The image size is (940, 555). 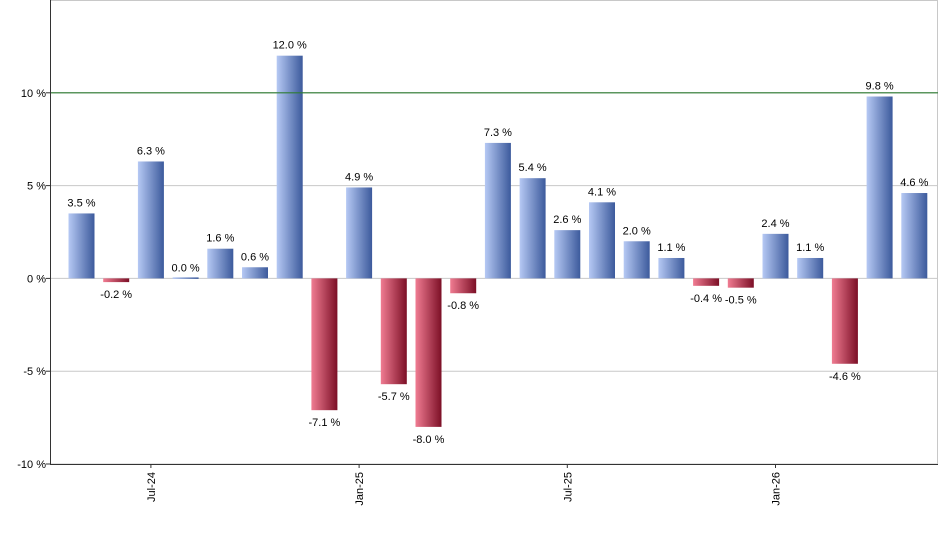 I want to click on data-label: 9.8 %, so click(x=880, y=87).